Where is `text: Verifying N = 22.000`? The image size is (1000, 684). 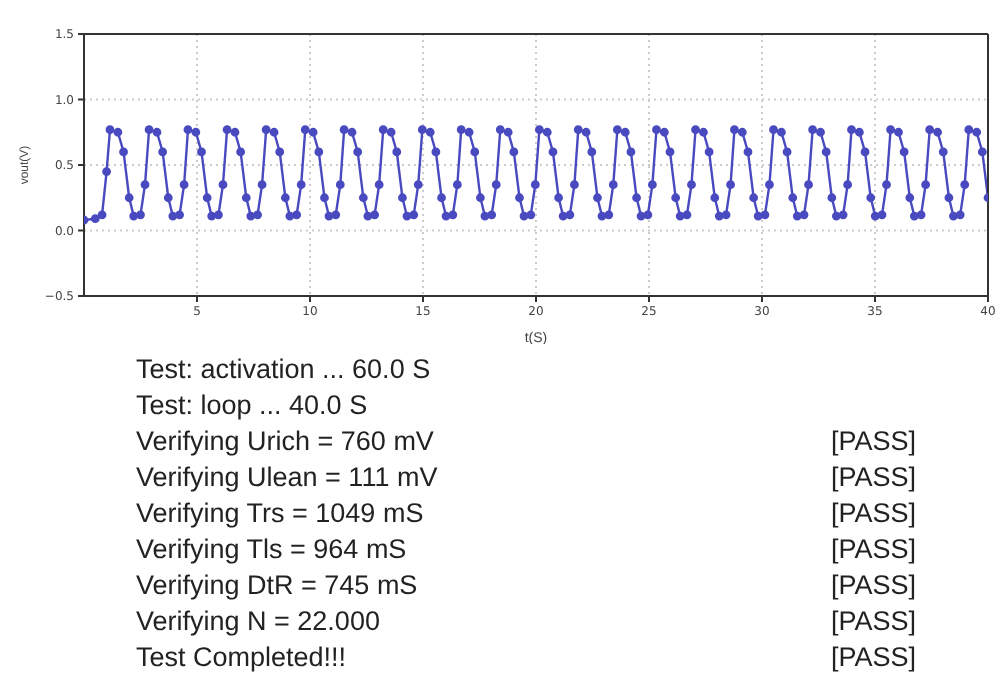 text: Verifying N = 22.000 is located at coordinates (258, 622).